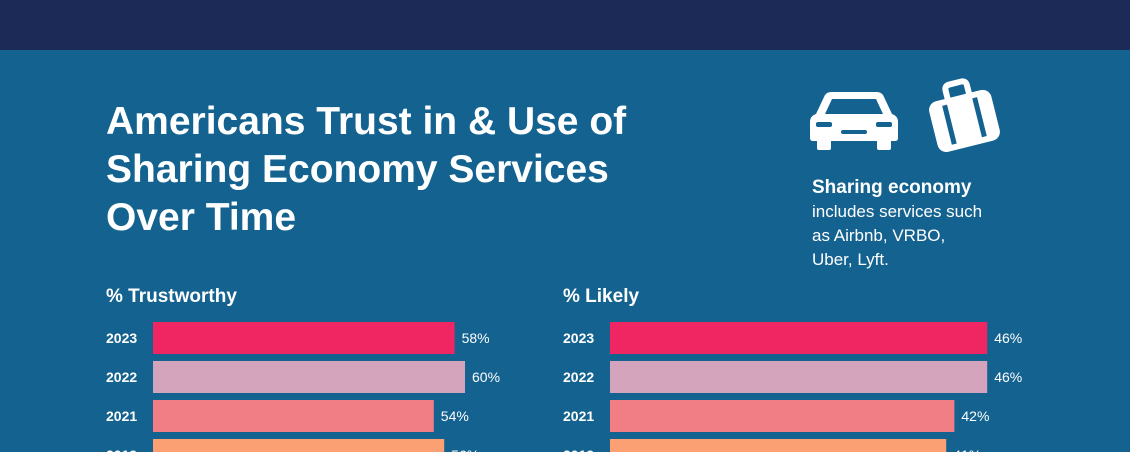 The width and height of the screenshot is (1130, 452). I want to click on likely-bar-2023, so click(799, 338).